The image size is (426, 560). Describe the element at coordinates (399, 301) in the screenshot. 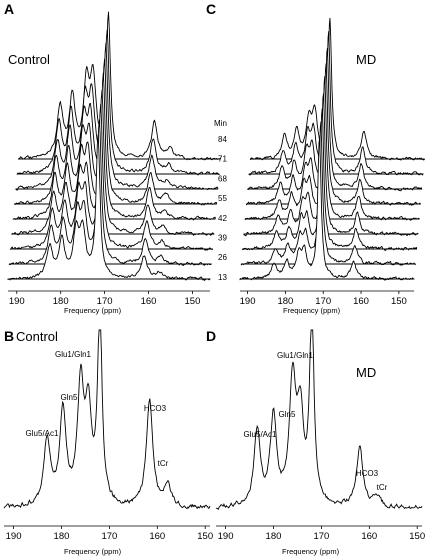

I see `panel-c-tick-label: 150` at that location.